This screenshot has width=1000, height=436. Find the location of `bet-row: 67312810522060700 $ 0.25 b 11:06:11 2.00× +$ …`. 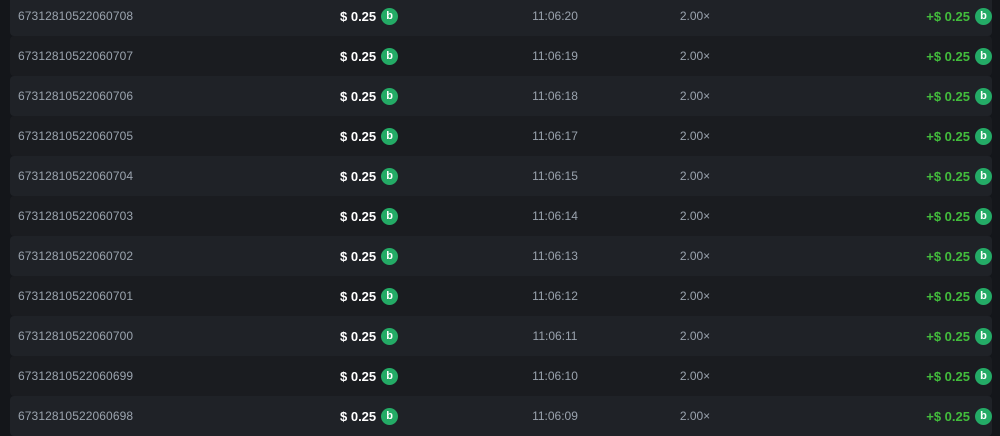

bet-row: 67312810522060700 $ 0.25 b 11:06:11 2.00× +$ … is located at coordinates (501, 336).